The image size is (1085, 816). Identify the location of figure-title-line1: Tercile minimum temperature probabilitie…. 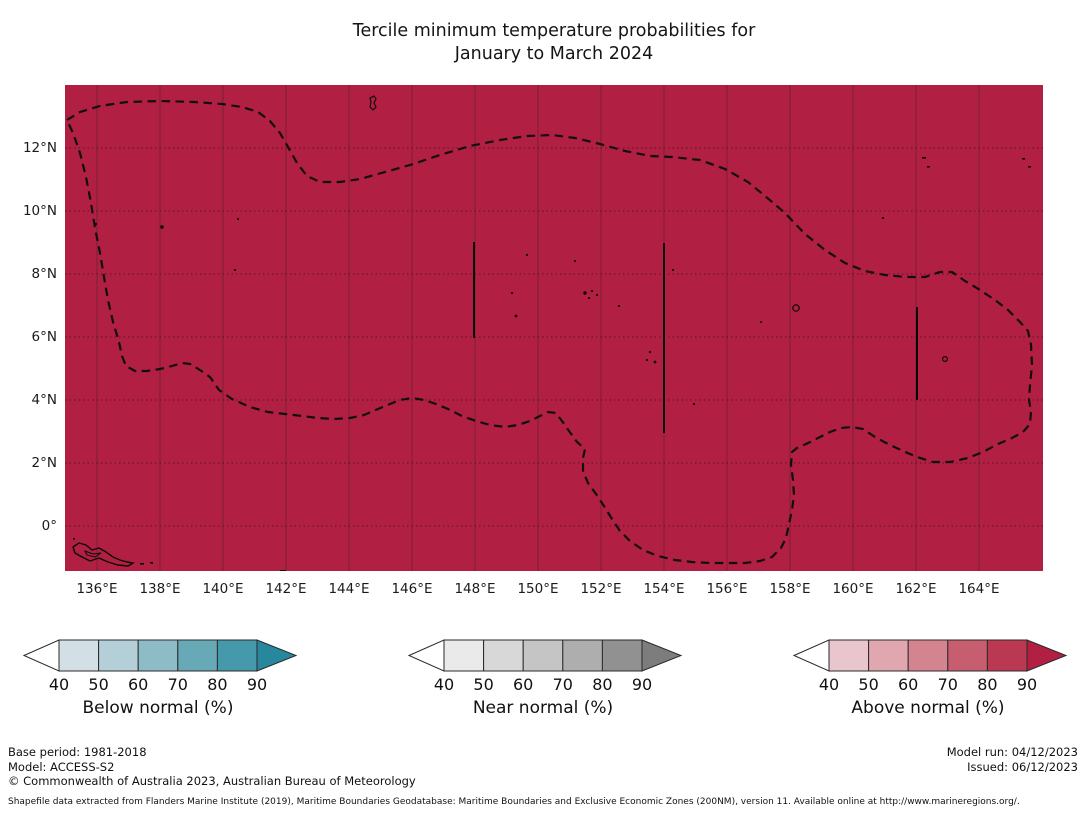
(554, 31).